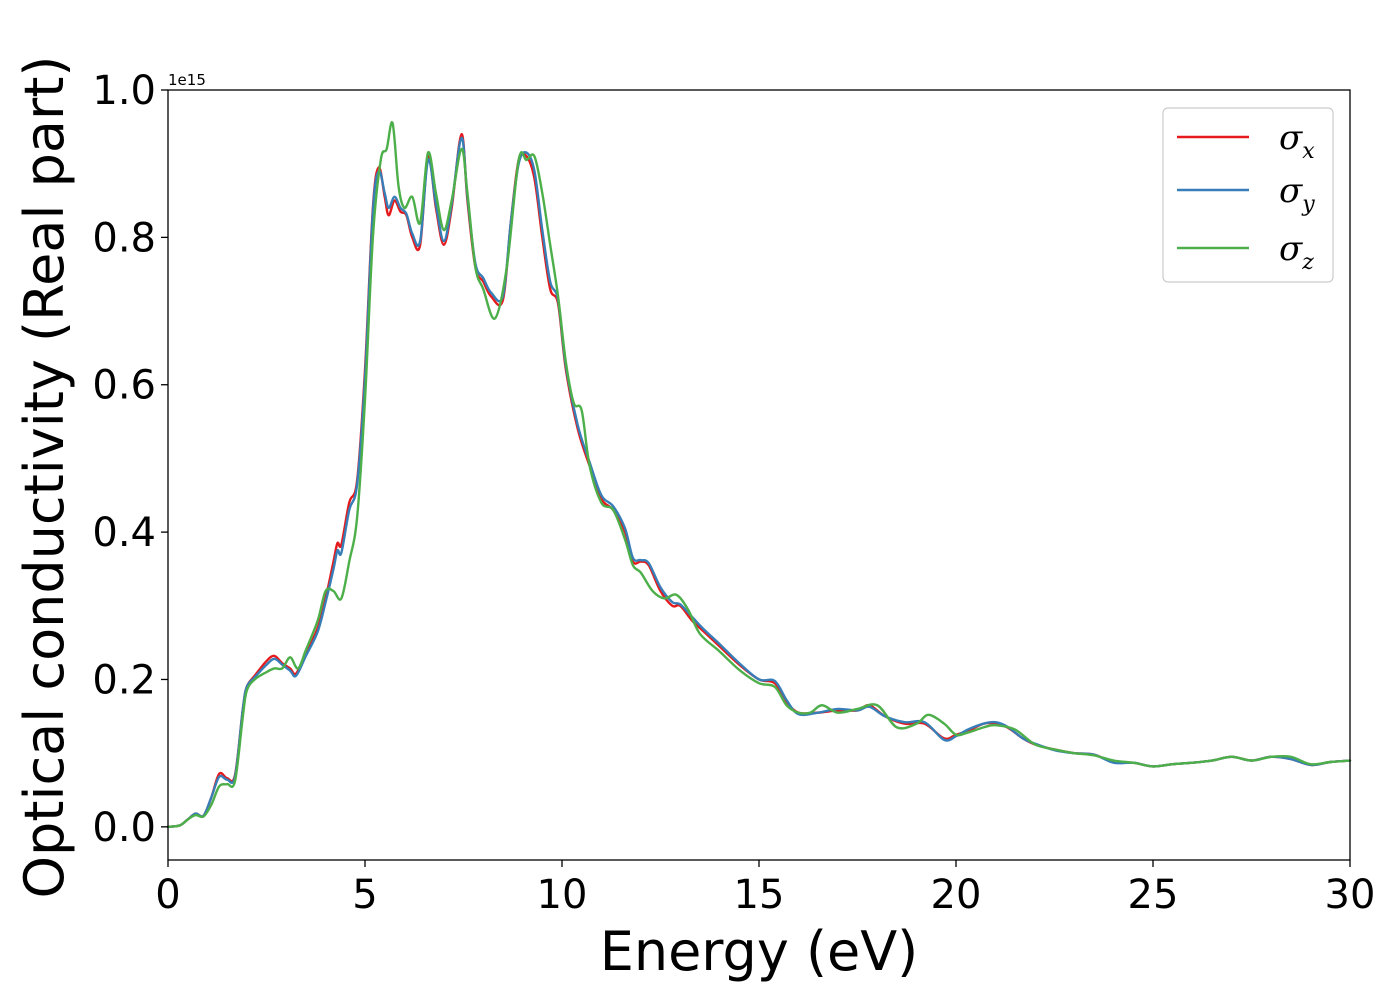 The image size is (1400, 1000). I want to click on legend-box, so click(1248, 195).